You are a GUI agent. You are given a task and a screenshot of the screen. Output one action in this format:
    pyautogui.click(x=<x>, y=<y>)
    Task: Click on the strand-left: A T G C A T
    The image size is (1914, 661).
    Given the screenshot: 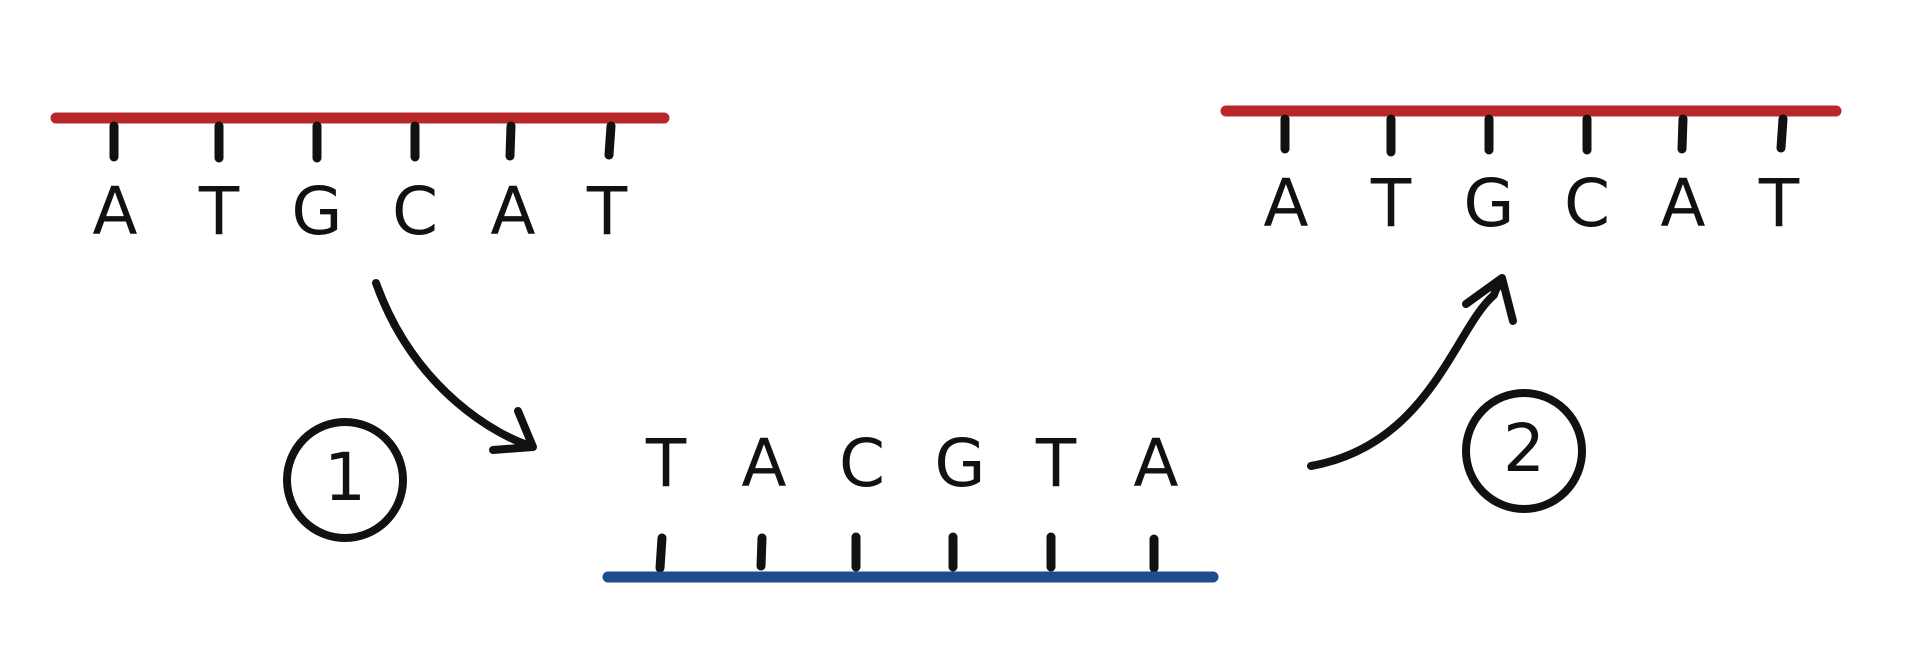 What is the action you would take?
    pyautogui.click(x=360, y=181)
    